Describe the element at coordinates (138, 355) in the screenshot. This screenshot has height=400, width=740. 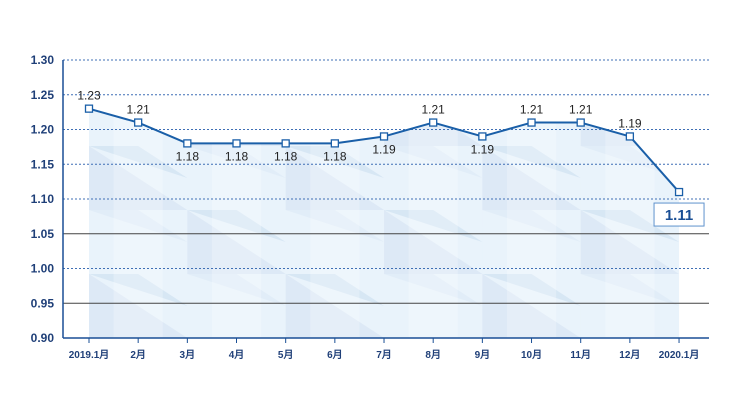
I see `x-tick-label: 2月` at that location.